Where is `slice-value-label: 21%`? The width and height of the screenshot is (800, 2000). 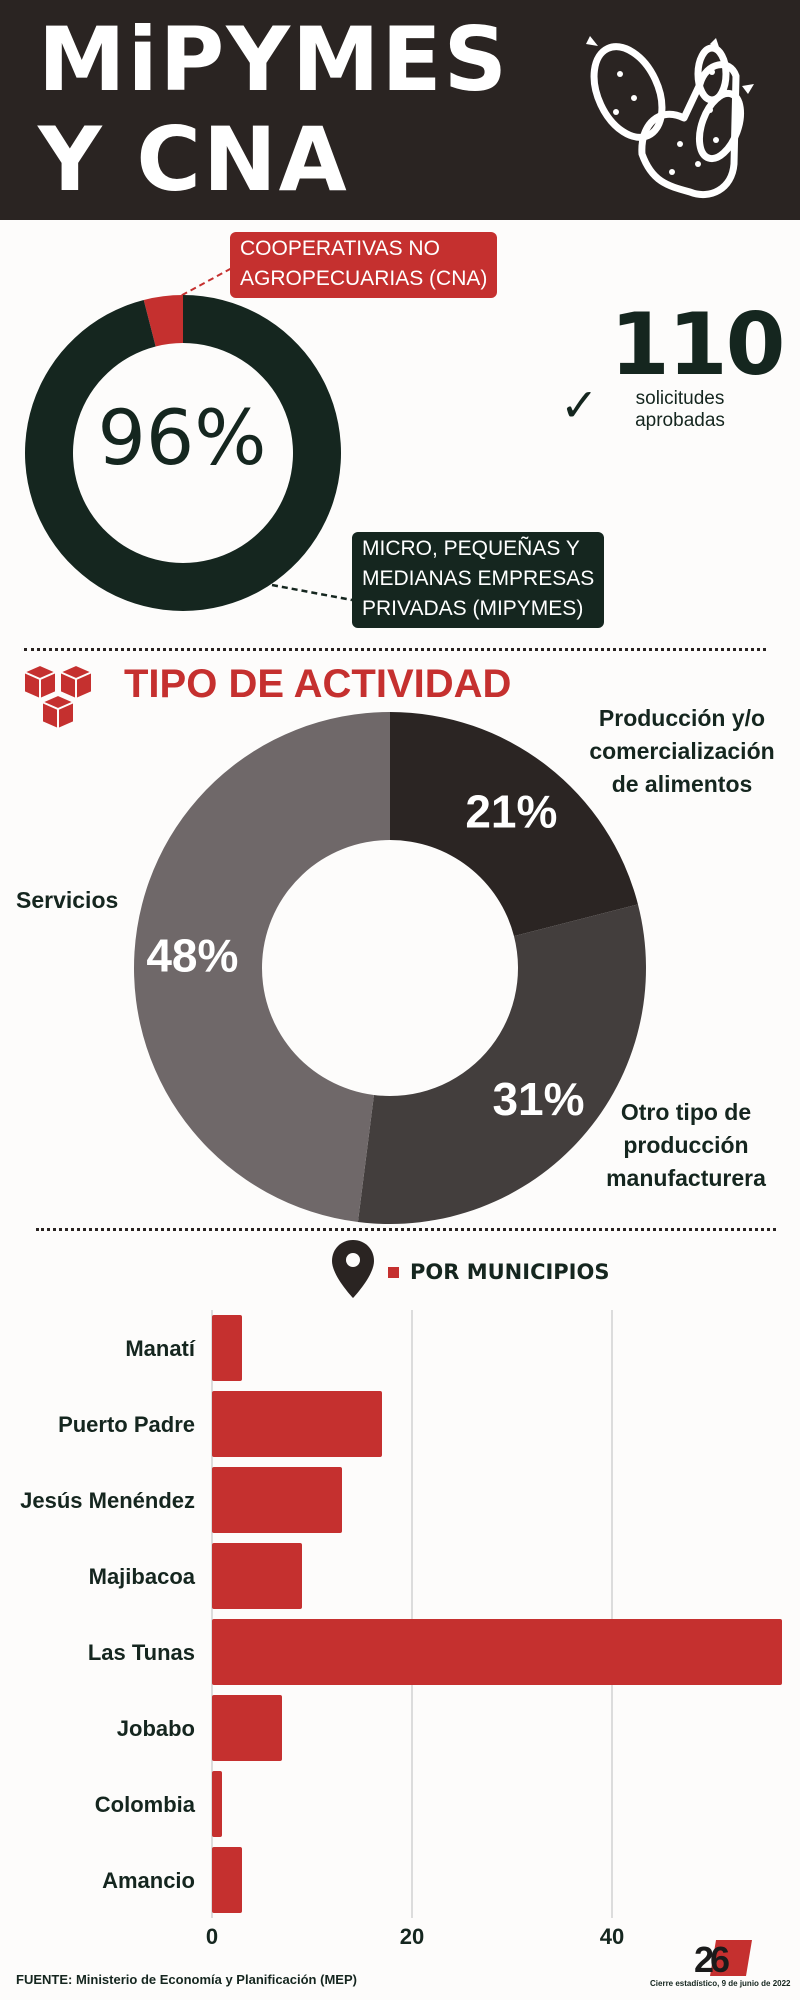 slice-value-label: 21% is located at coordinates (511, 812).